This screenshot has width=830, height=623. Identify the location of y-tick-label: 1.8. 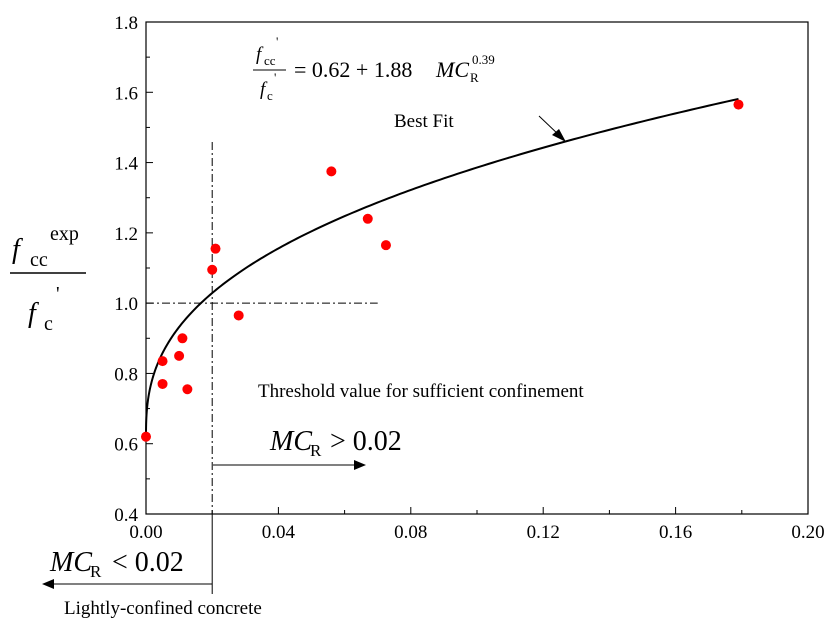
(126, 23).